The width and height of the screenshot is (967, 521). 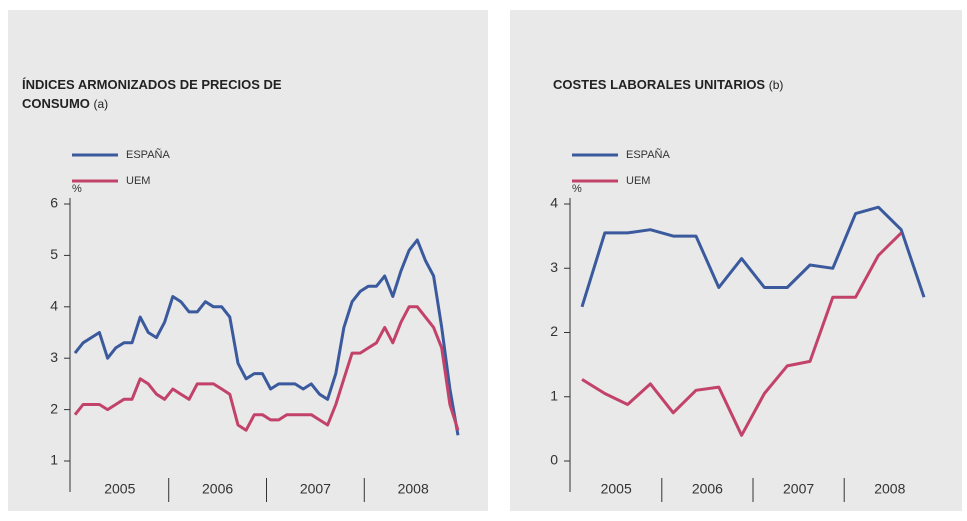 What do you see at coordinates (101, 104) in the screenshot?
I see `title-note: (a)` at bounding box center [101, 104].